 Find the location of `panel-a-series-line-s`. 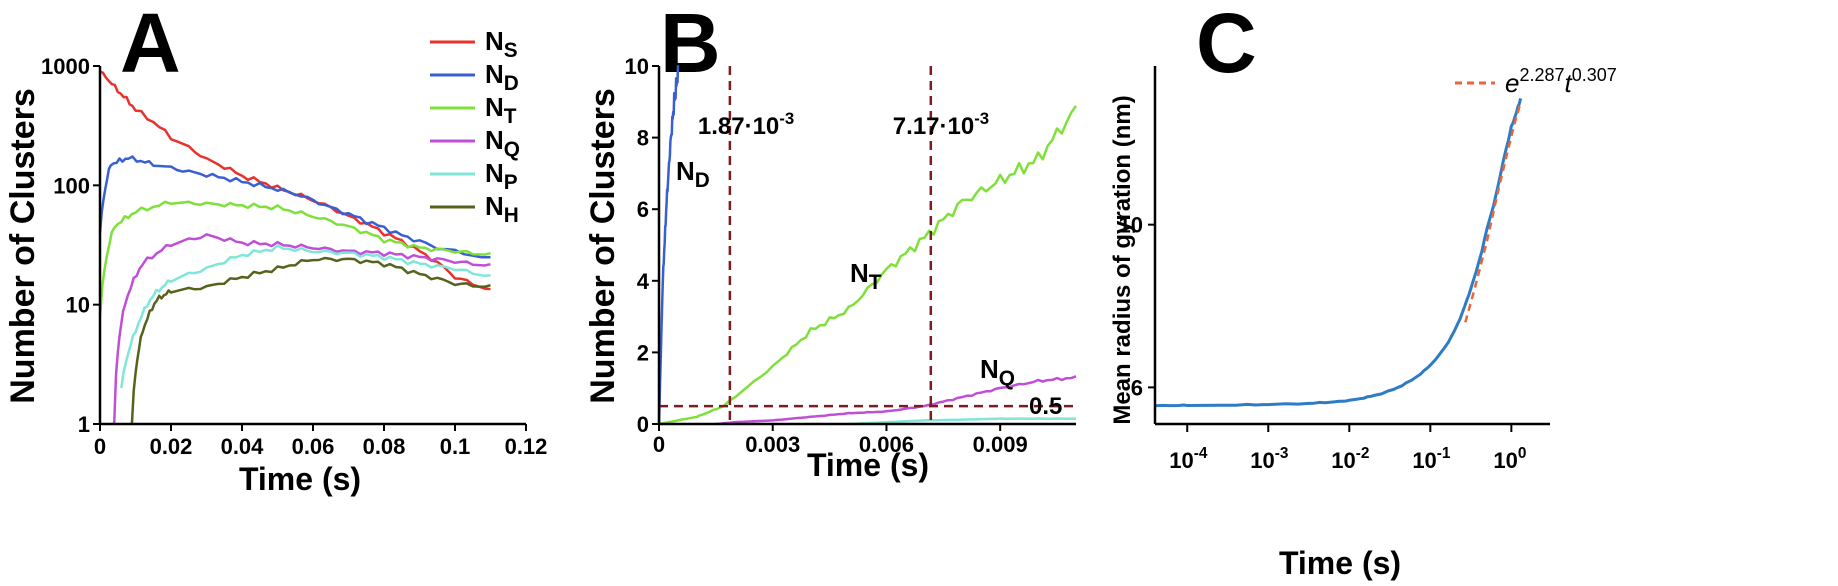

panel-a-series-line-s is located at coordinates (295, 180).